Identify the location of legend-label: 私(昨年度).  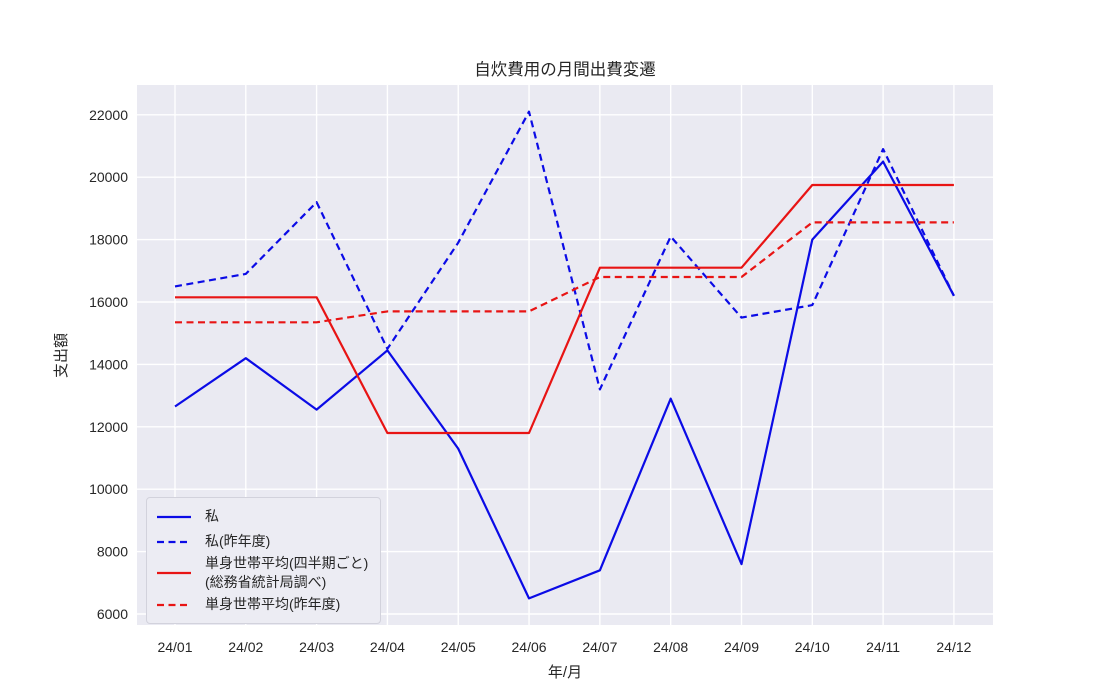
(238, 541).